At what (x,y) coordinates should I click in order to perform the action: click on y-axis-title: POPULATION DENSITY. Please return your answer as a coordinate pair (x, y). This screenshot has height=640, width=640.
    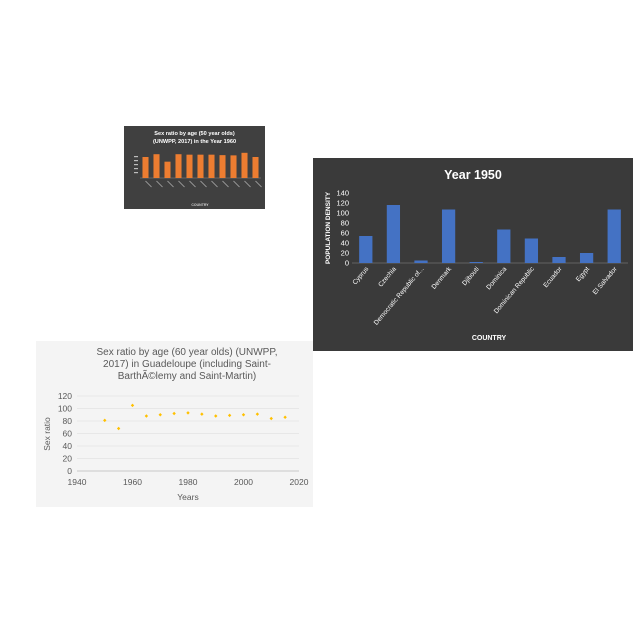
    Looking at the image, I should click on (328, 227).